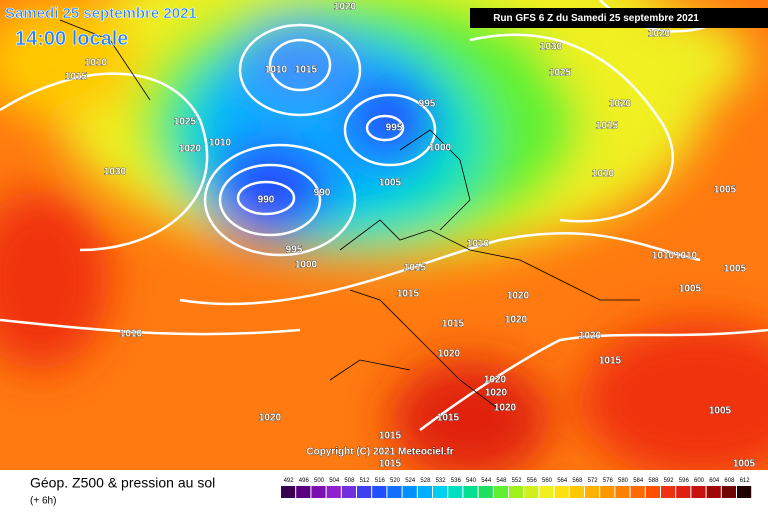 This screenshot has width=768, height=512. I want to click on scale-label: 612, so click(745, 481).